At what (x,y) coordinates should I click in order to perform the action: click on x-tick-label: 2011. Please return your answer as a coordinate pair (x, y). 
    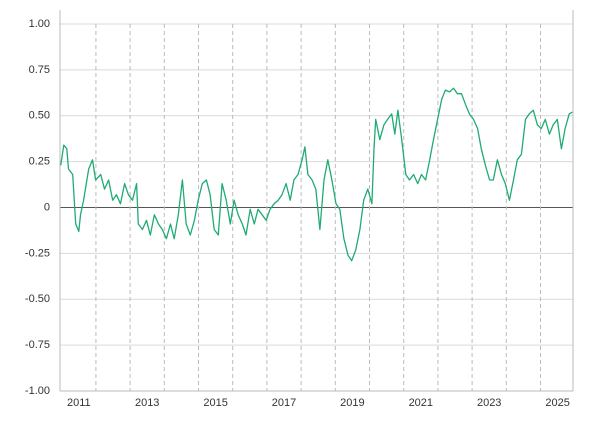
    Looking at the image, I should click on (79, 403).